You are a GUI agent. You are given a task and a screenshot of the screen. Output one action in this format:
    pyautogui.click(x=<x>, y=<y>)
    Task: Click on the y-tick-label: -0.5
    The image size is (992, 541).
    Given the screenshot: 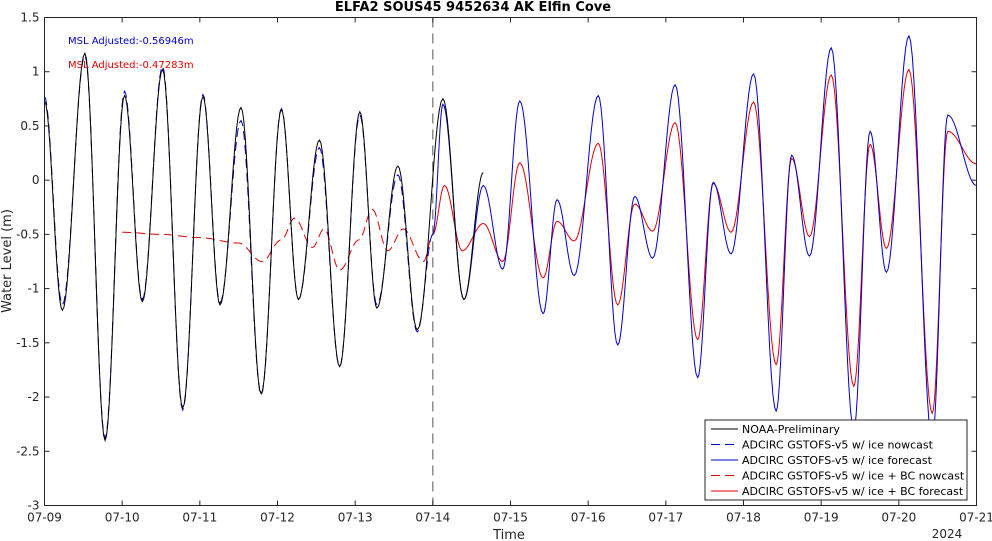 What is the action you would take?
    pyautogui.click(x=27, y=234)
    